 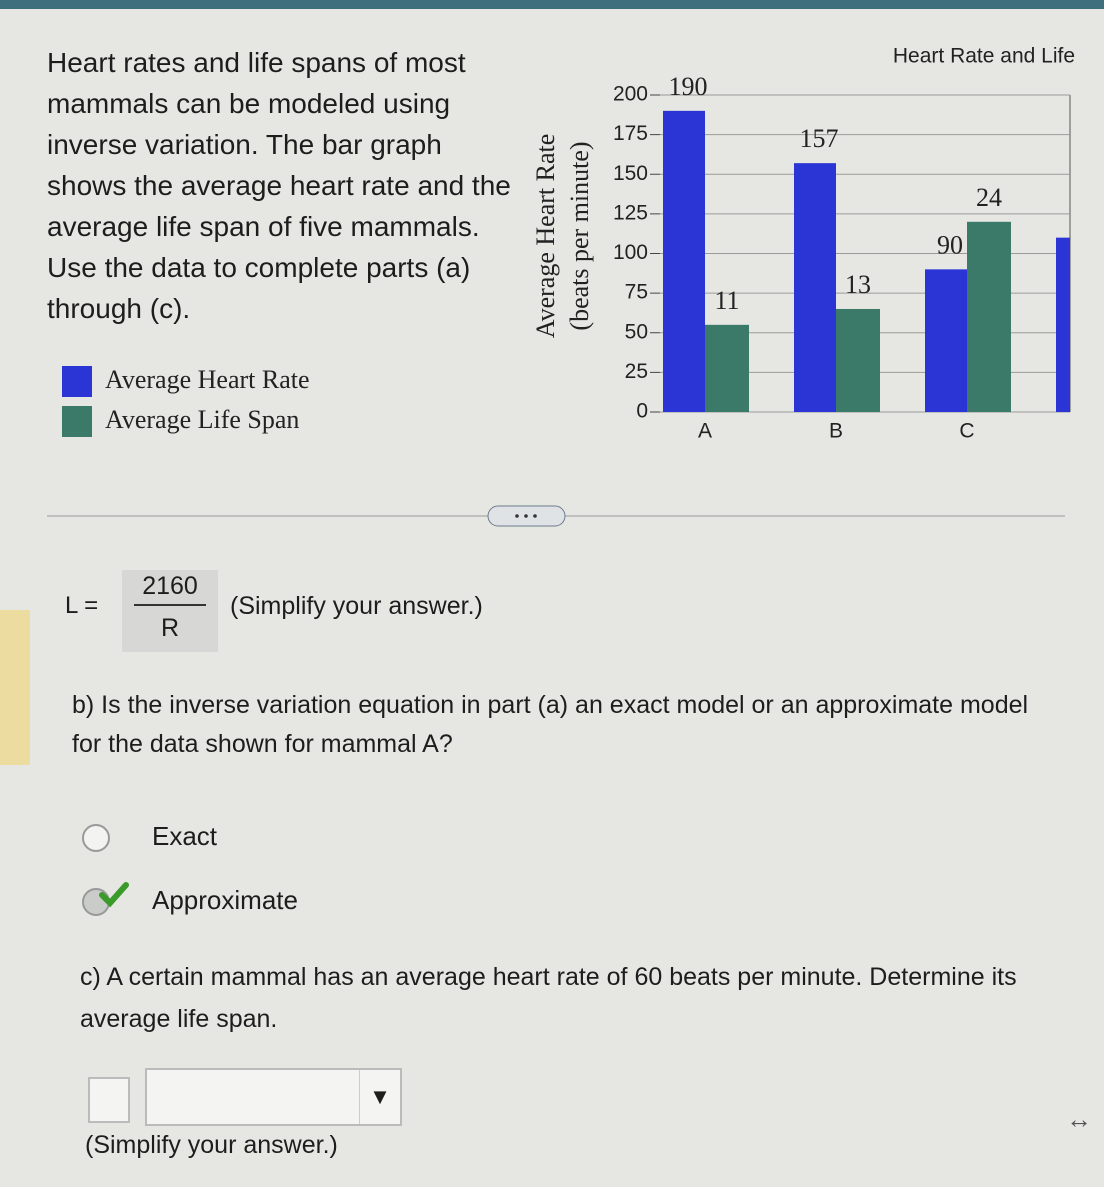 What do you see at coordinates (630, 252) in the screenshot?
I see `y-tick-label: 100` at bounding box center [630, 252].